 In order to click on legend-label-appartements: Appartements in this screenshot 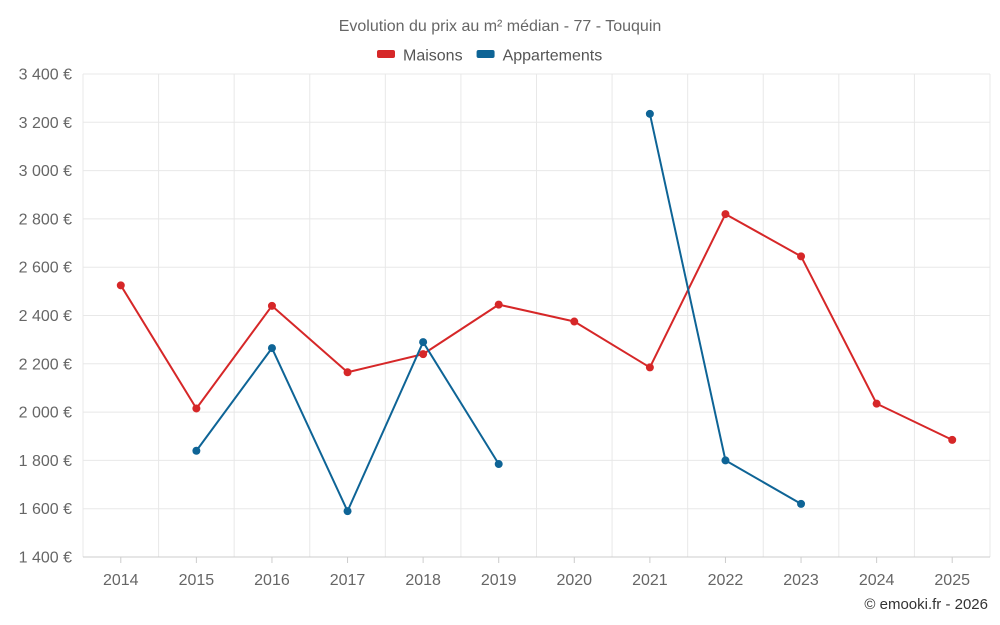, I will do `click(553, 56)`.